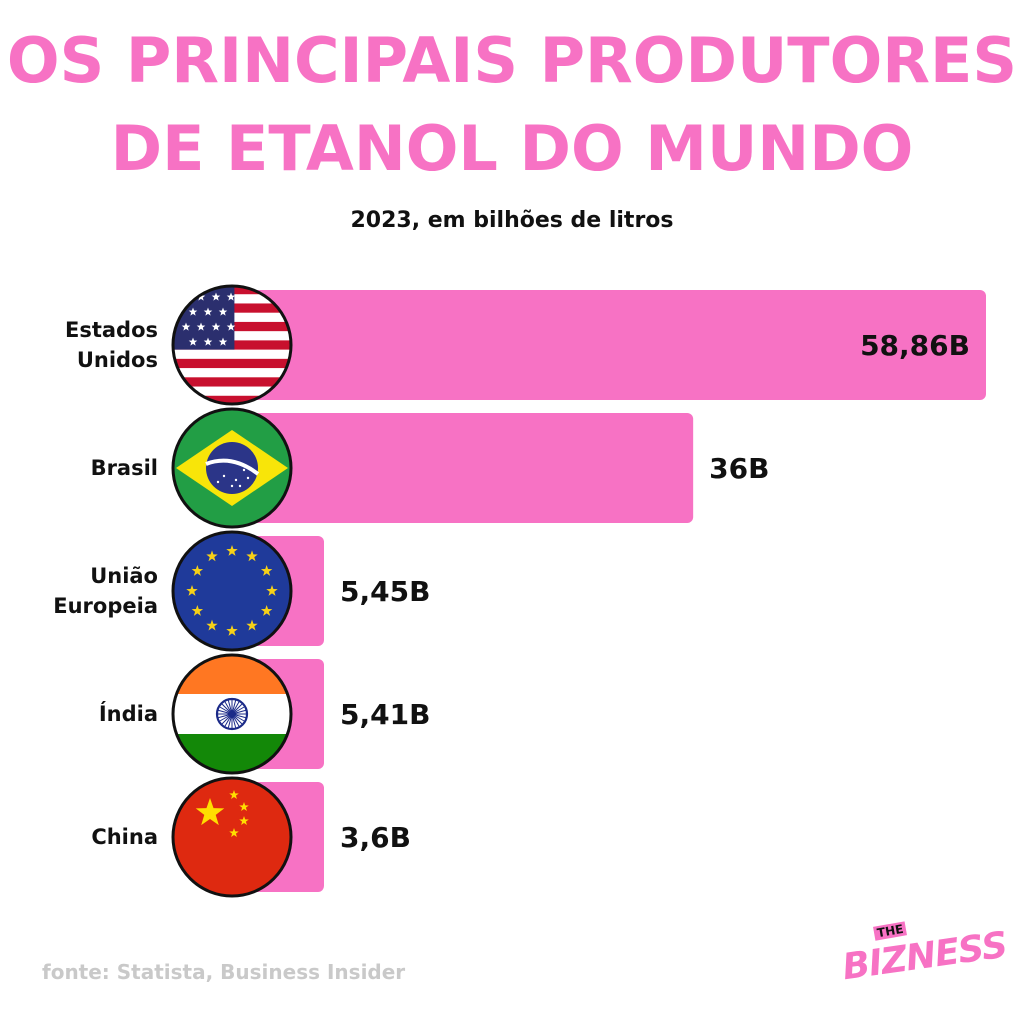 Image resolution: width=1024 pixels, height=1024 pixels. Describe the element at coordinates (512, 220) in the screenshot. I see `chart-subtitle: 2023, em bilhões de litros` at that location.